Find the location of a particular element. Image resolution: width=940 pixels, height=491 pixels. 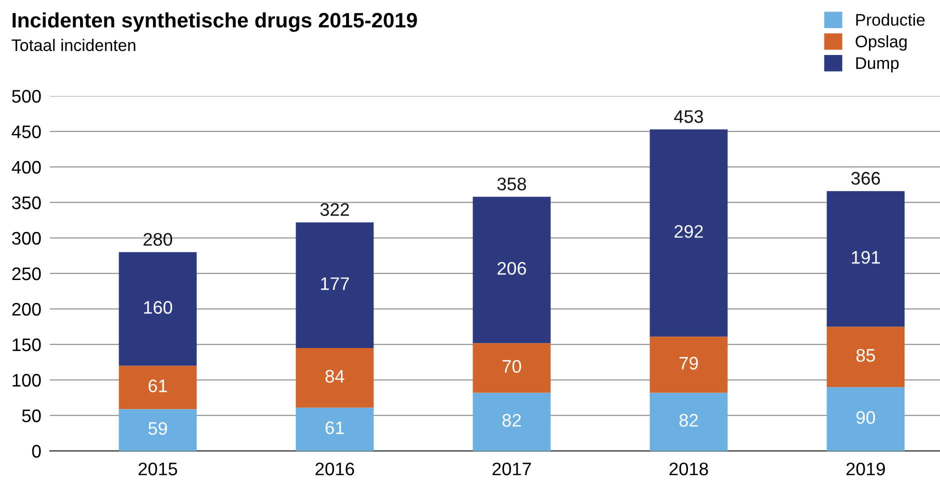

data-label: 84 is located at coordinates (334, 376).